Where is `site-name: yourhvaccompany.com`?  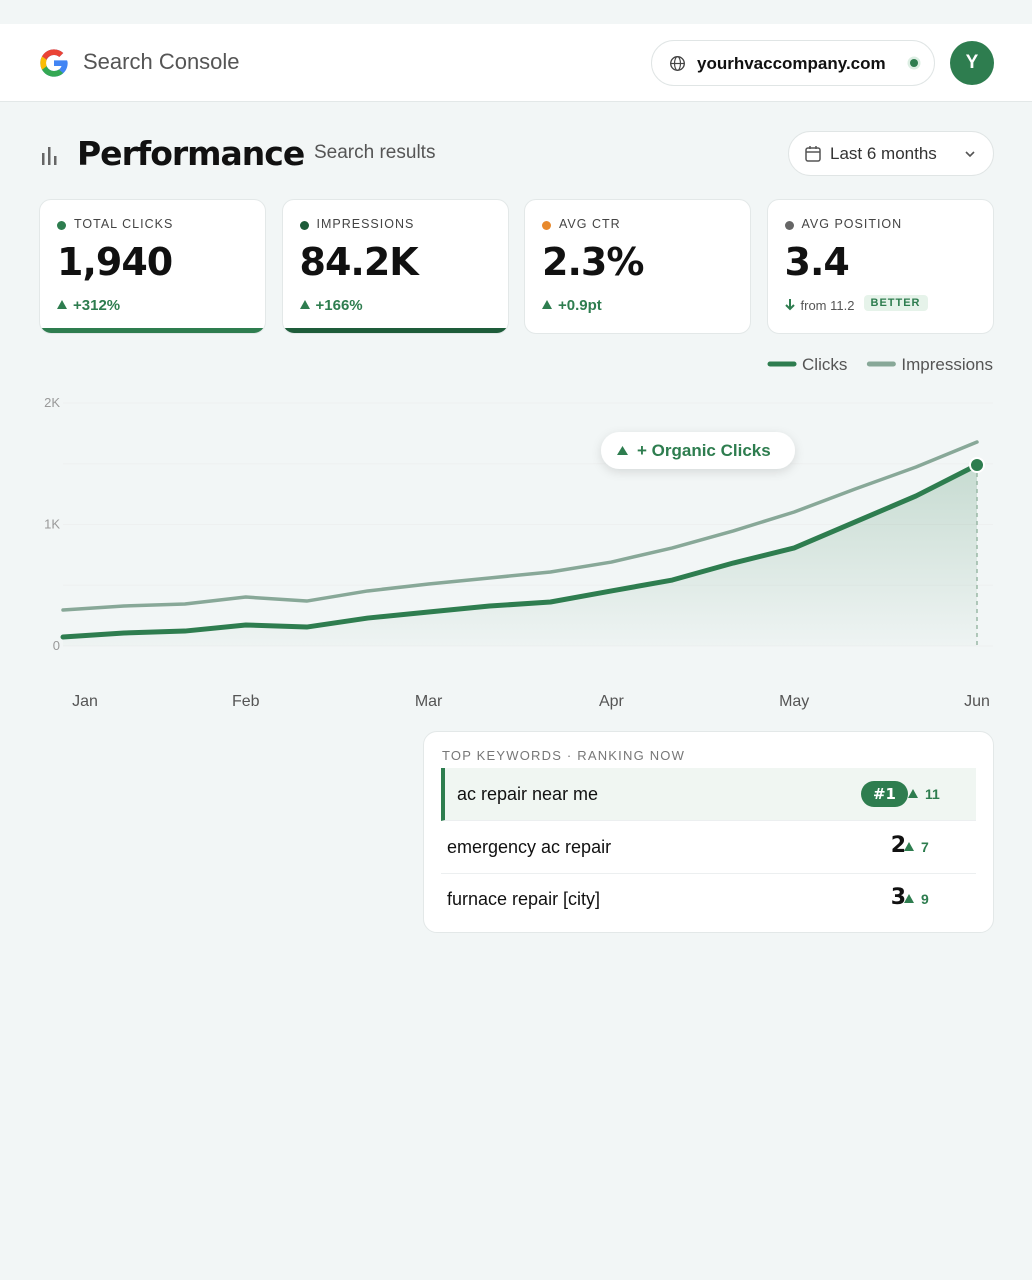 site-name: yourhvaccompany.com is located at coordinates (791, 63).